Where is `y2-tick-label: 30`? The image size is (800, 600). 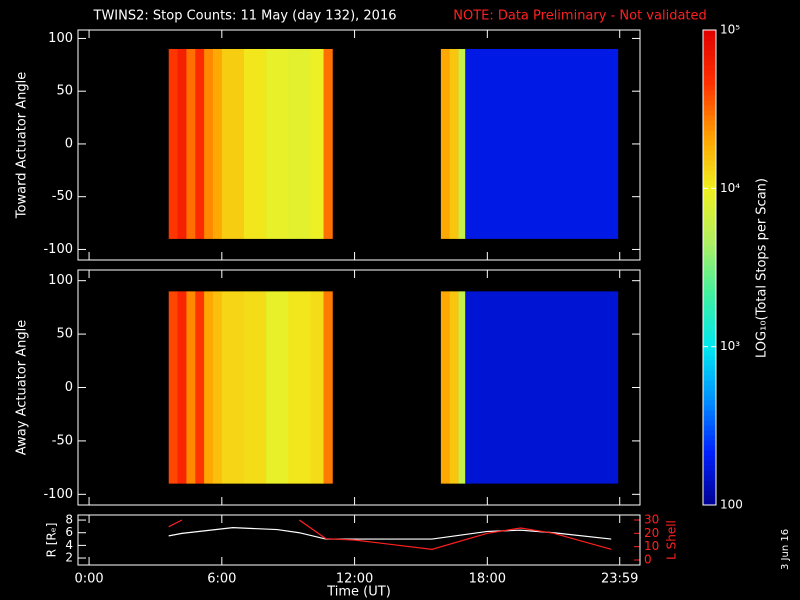
y2-tick-label: 30 is located at coordinates (651, 520).